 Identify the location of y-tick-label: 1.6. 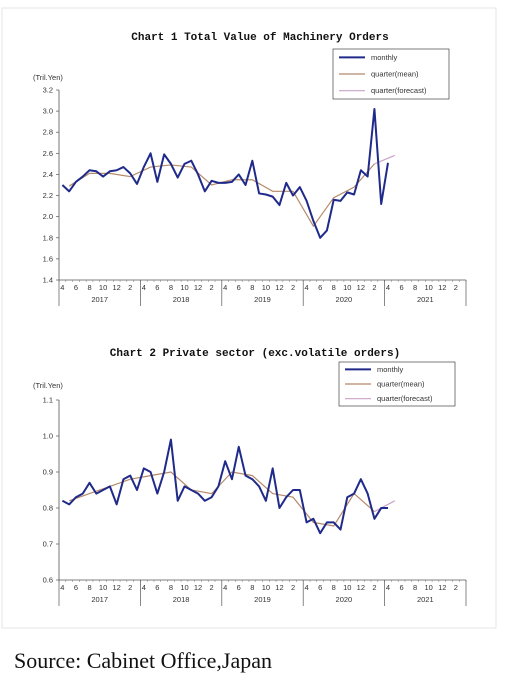
(48, 258).